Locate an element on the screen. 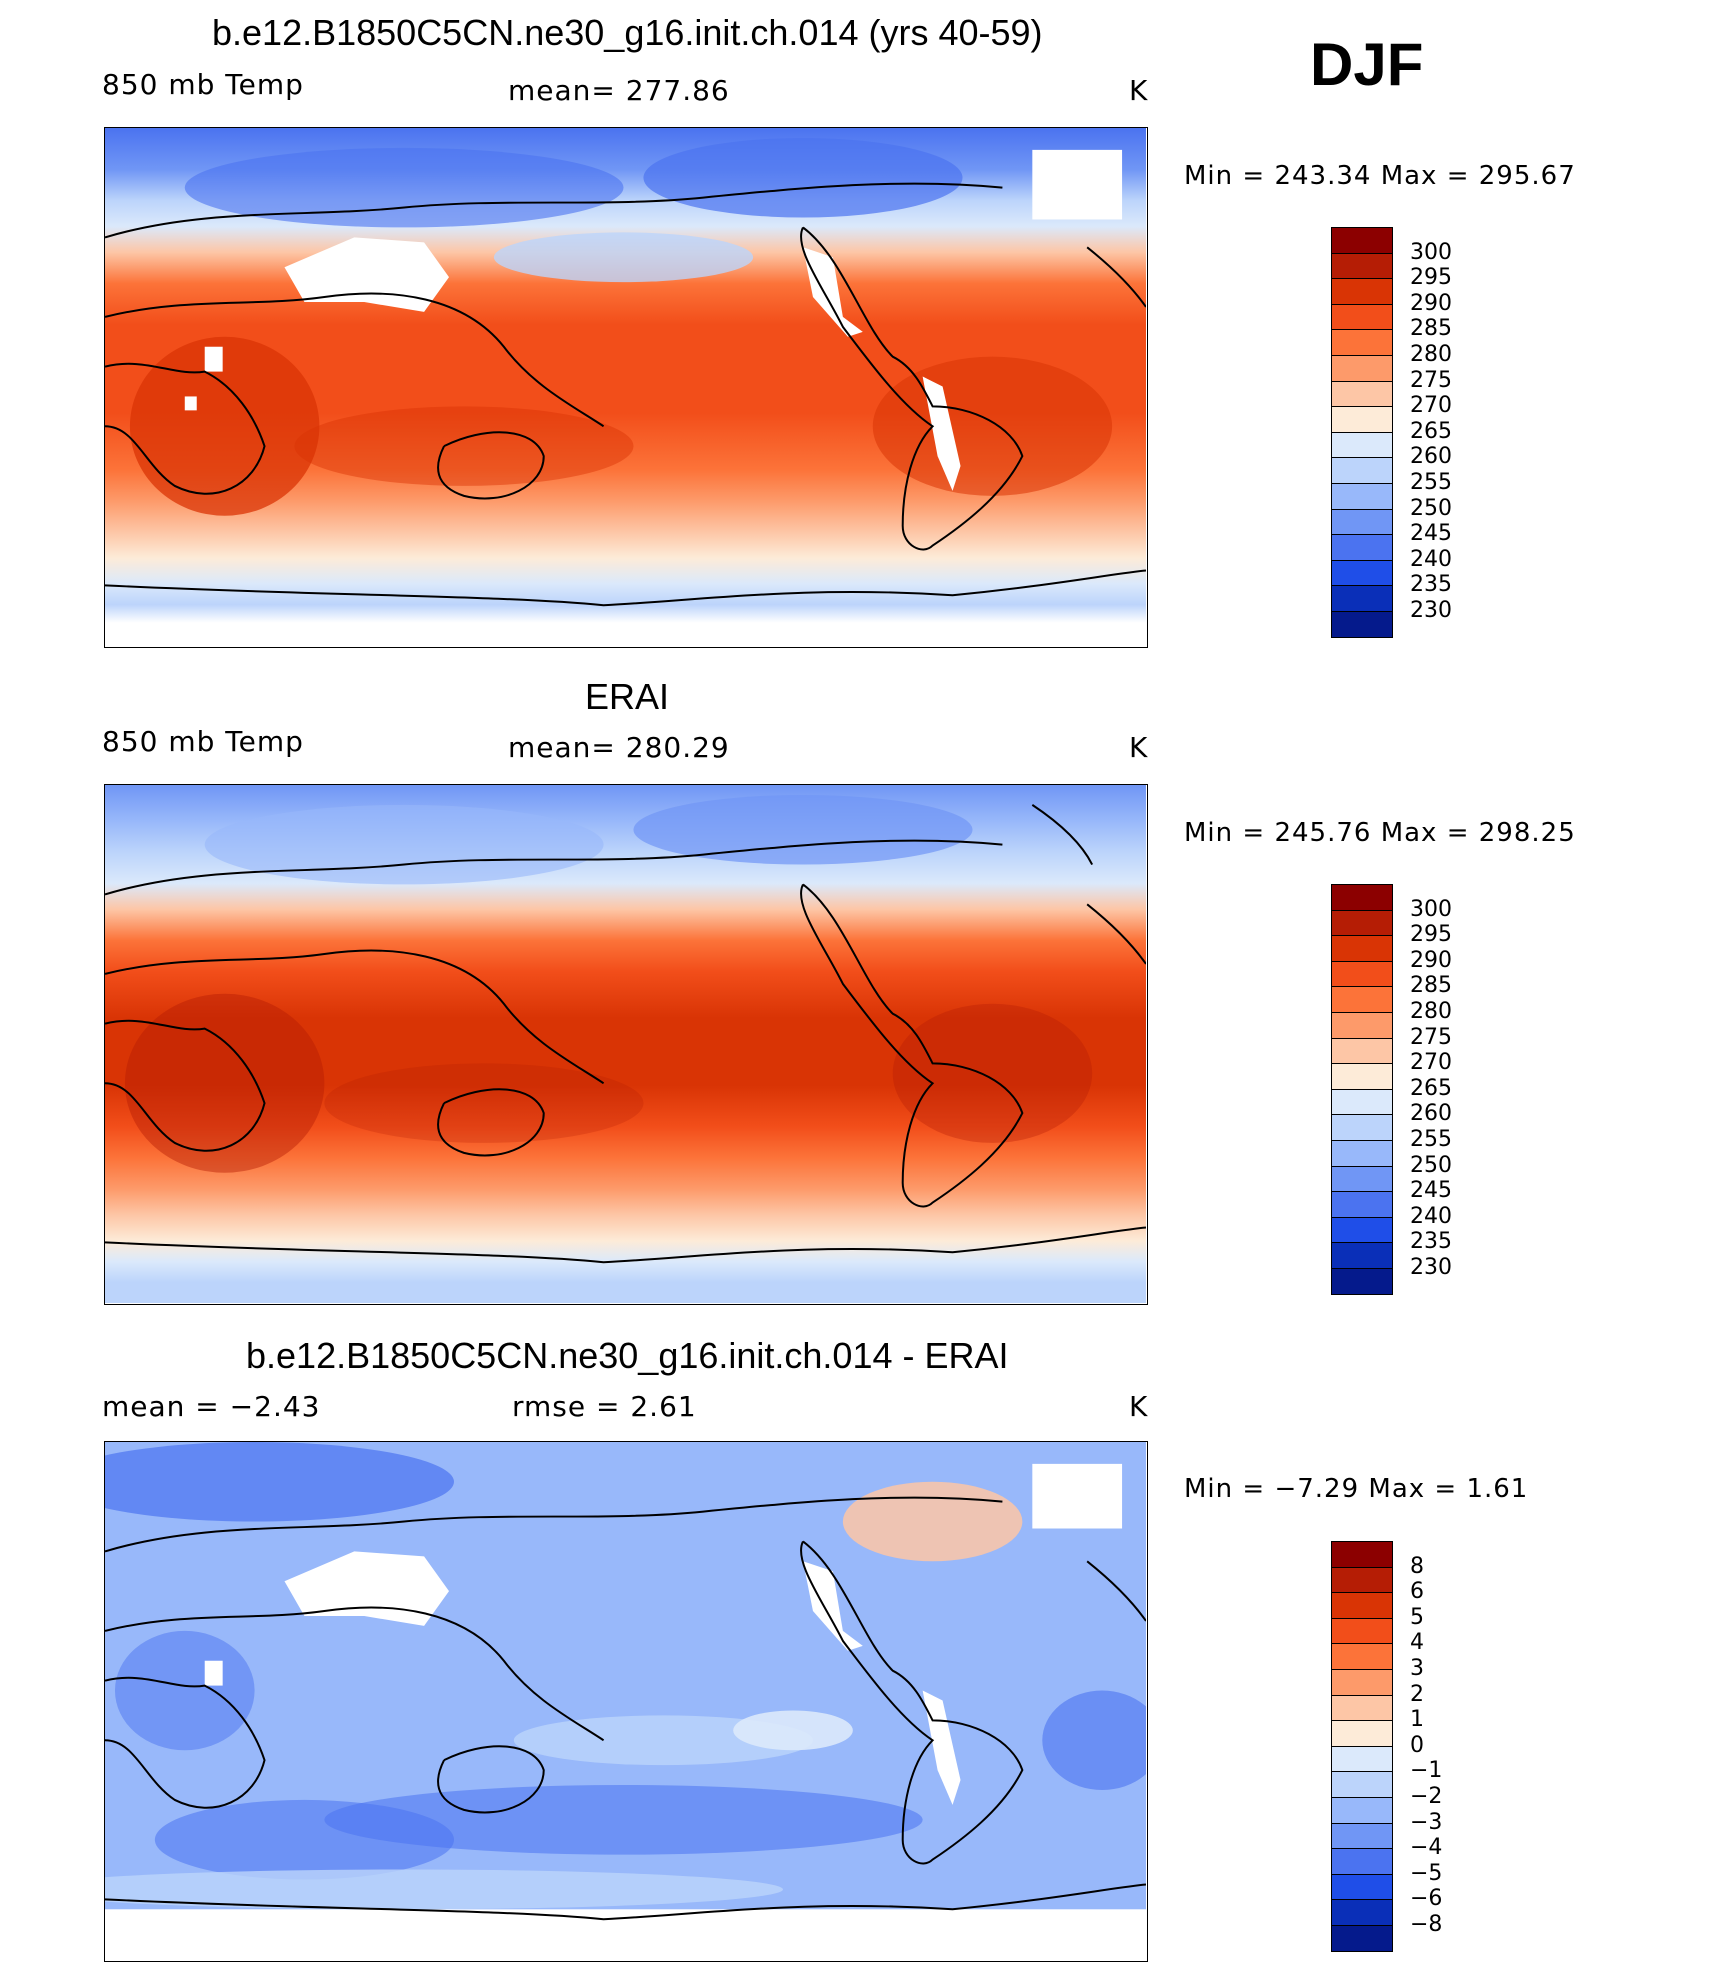 The image size is (1710, 1981). panel-2-variable-label: 850 mb Temp is located at coordinates (203, 741).